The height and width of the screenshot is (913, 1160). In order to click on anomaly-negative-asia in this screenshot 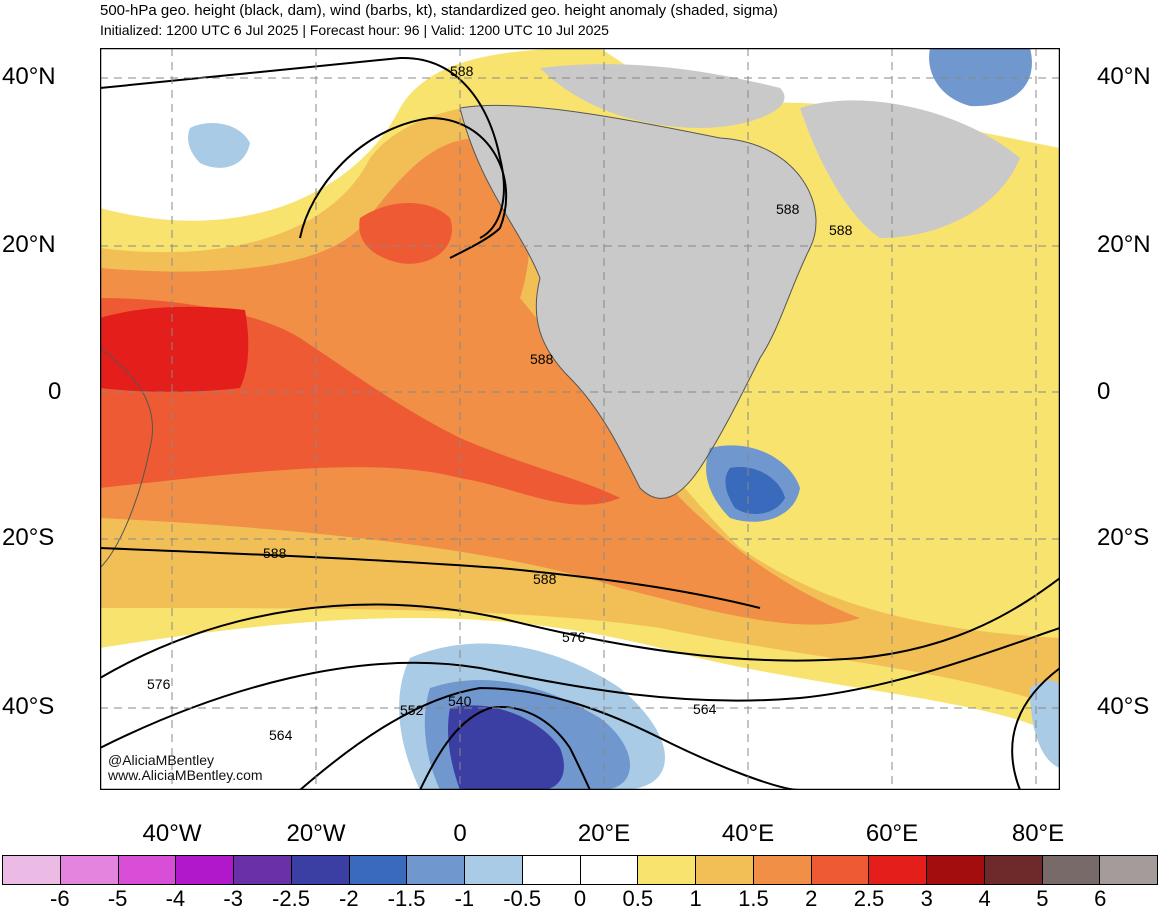, I will do `click(980, 77)`.